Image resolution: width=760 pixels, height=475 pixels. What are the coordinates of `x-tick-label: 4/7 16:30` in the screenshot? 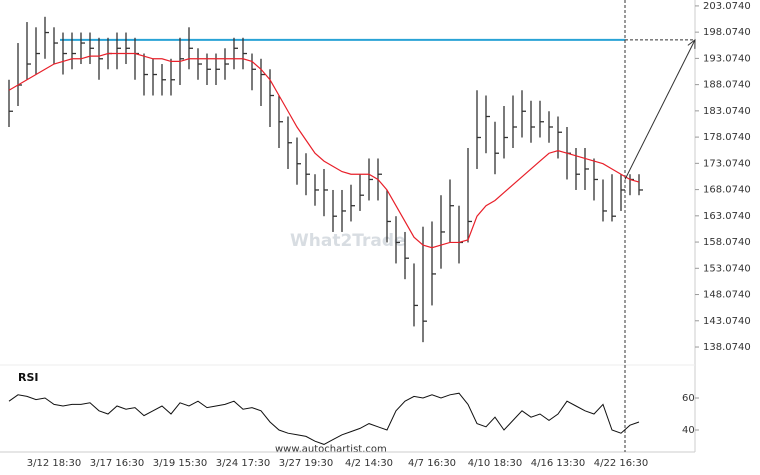 It's located at (432, 463).